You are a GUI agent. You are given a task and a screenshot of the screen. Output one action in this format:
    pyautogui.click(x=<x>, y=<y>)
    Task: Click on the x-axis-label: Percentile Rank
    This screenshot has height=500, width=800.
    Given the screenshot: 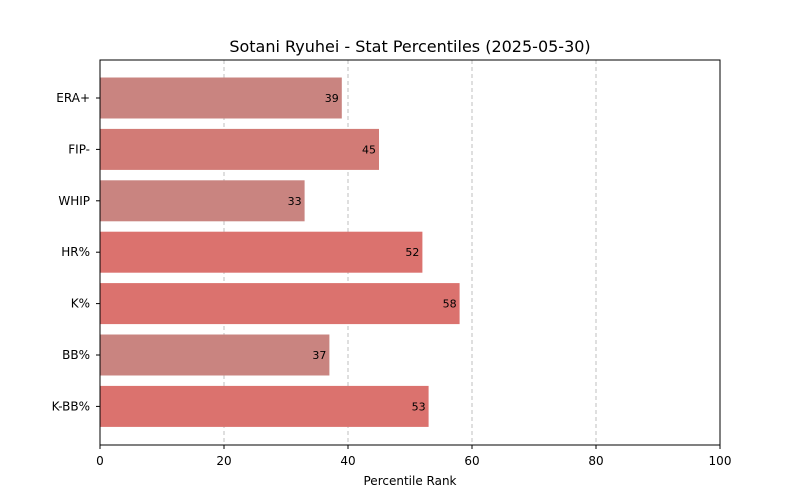 What is the action you would take?
    pyautogui.click(x=410, y=481)
    